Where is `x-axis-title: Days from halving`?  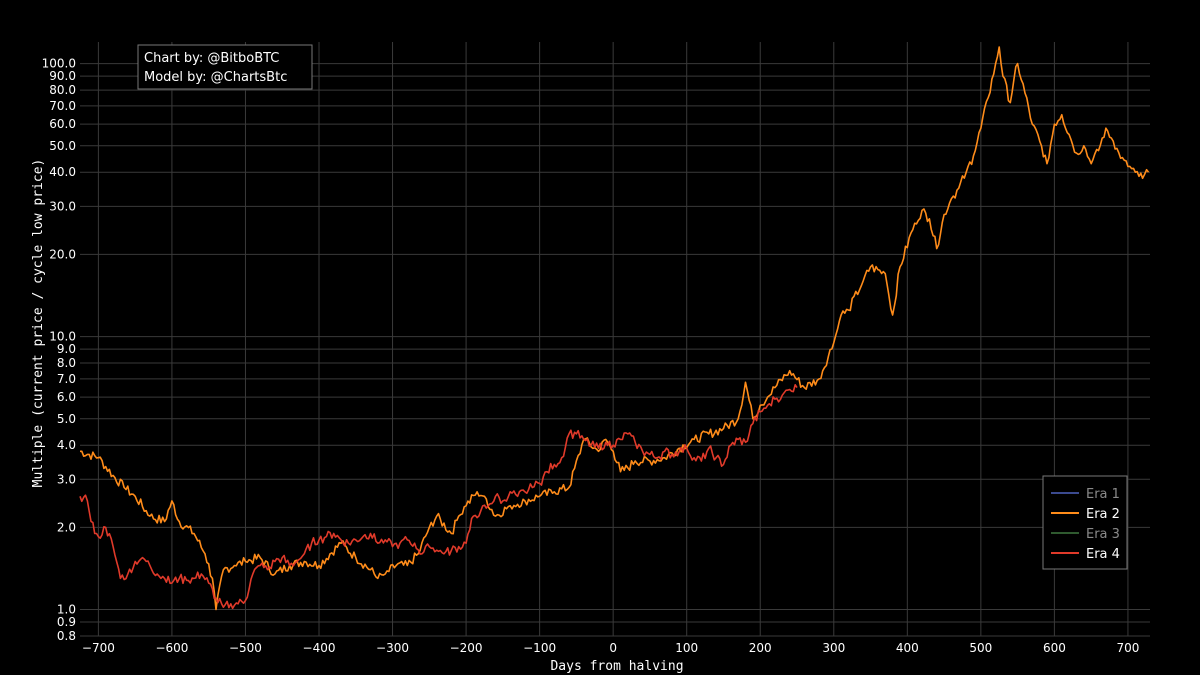
x-axis-title: Days from halving is located at coordinates (616, 666).